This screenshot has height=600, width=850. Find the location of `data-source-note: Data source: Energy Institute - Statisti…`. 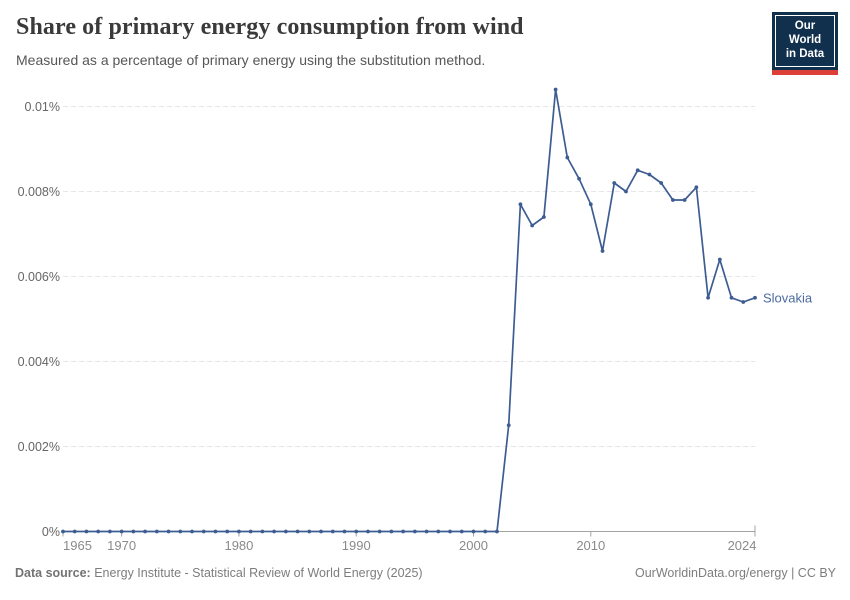

data-source-note: Data source: Energy Institute - Statisti… is located at coordinates (219, 573).